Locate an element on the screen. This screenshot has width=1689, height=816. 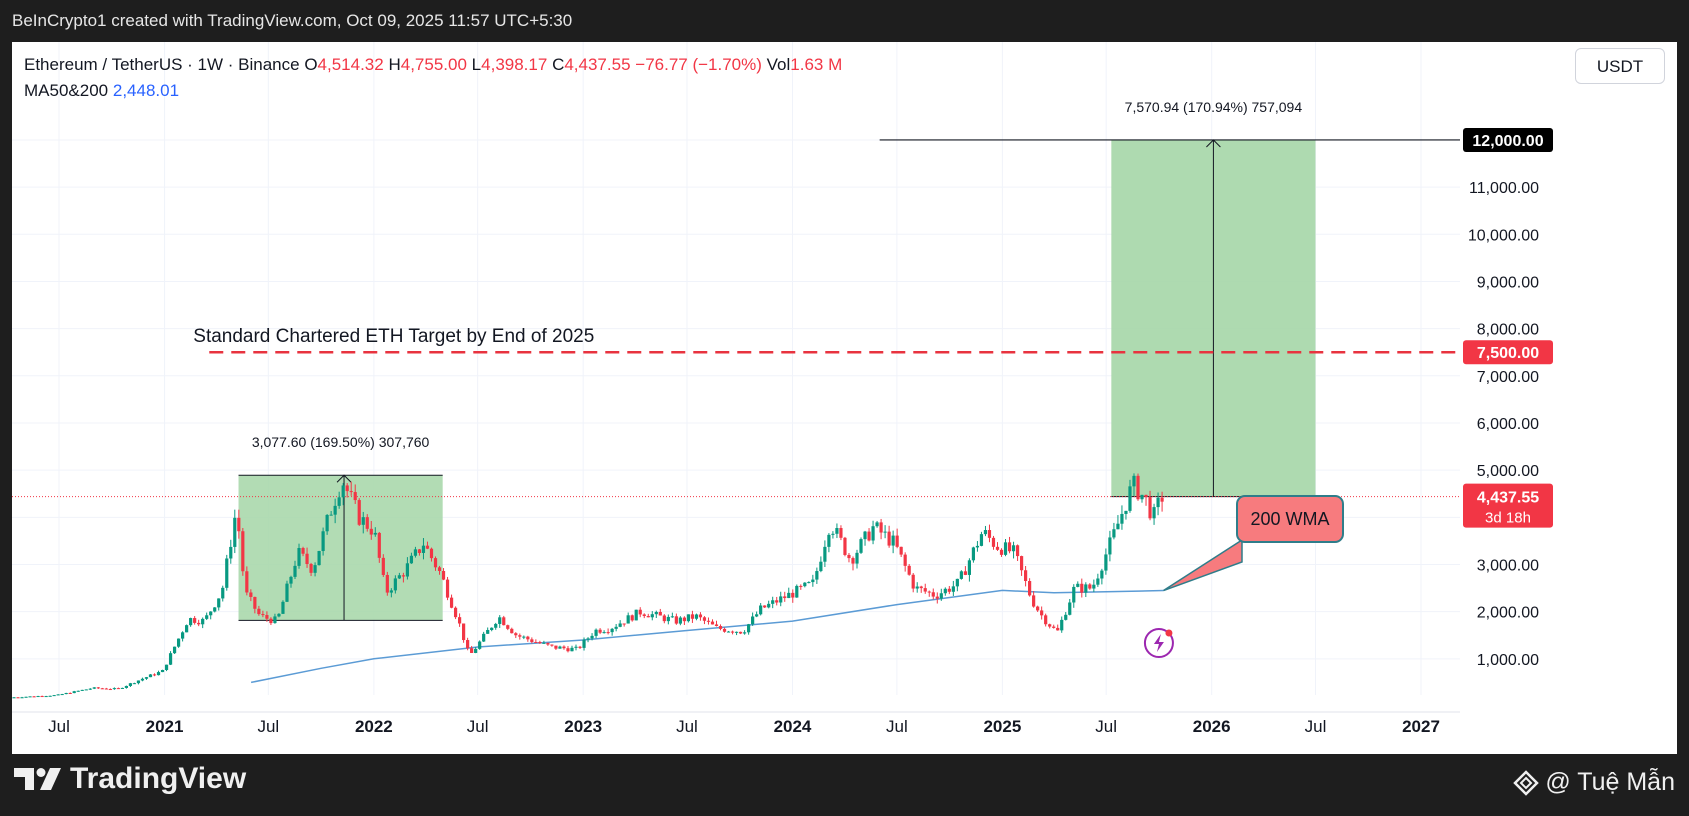
price-tag-12000: 12,000.00 is located at coordinates (1507, 141).